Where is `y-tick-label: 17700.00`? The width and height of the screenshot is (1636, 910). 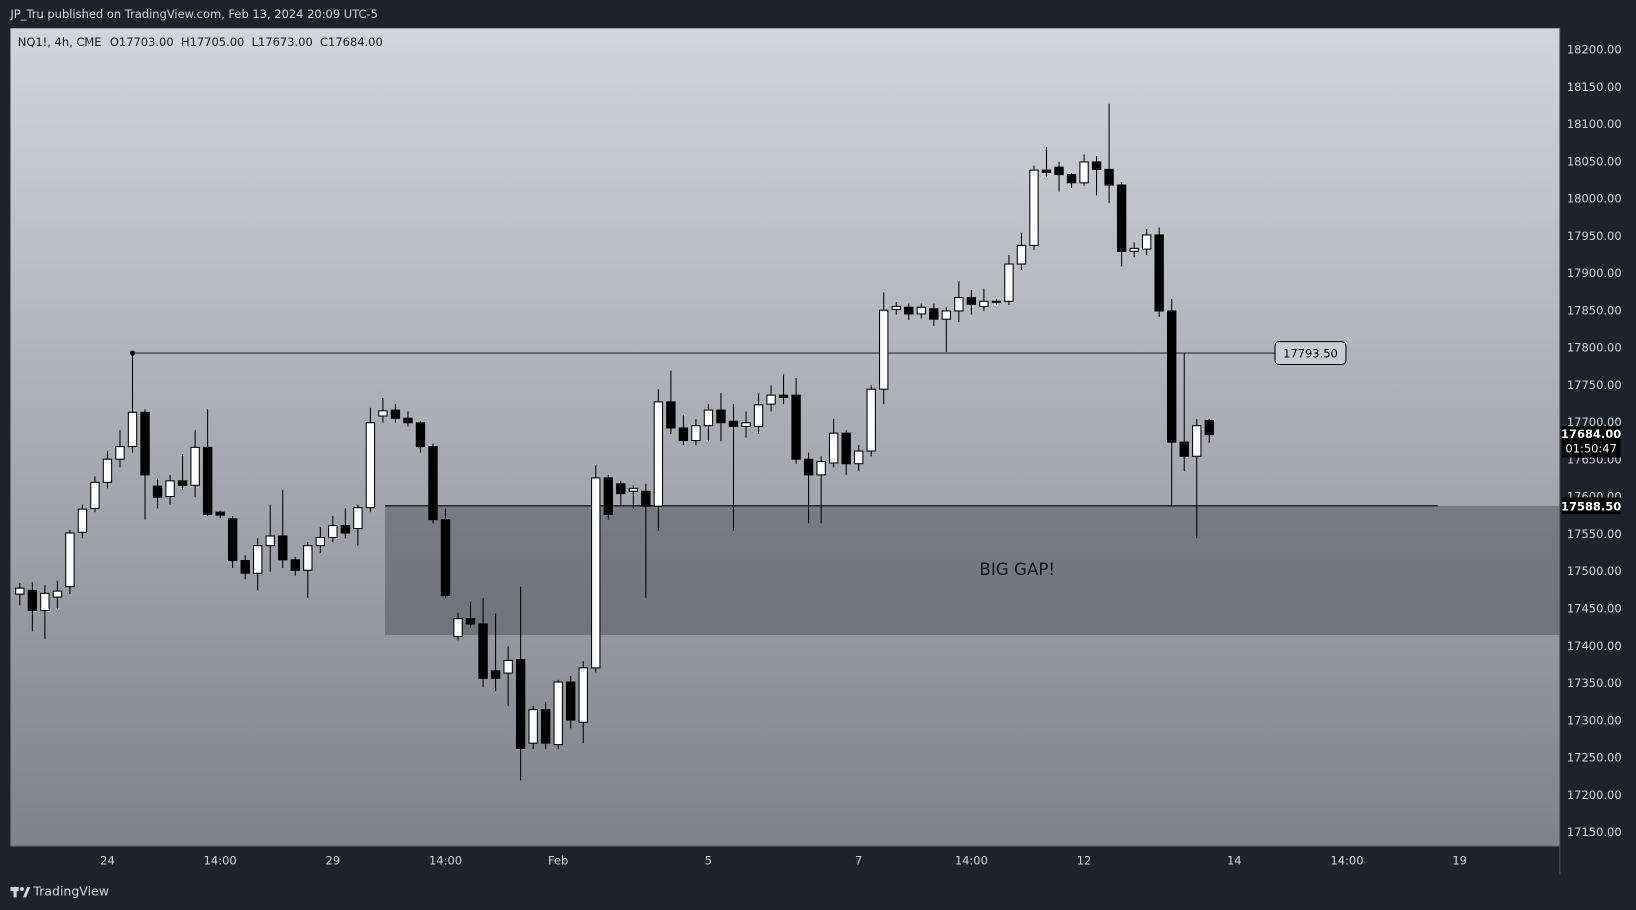
y-tick-label: 17700.00 is located at coordinates (1594, 422).